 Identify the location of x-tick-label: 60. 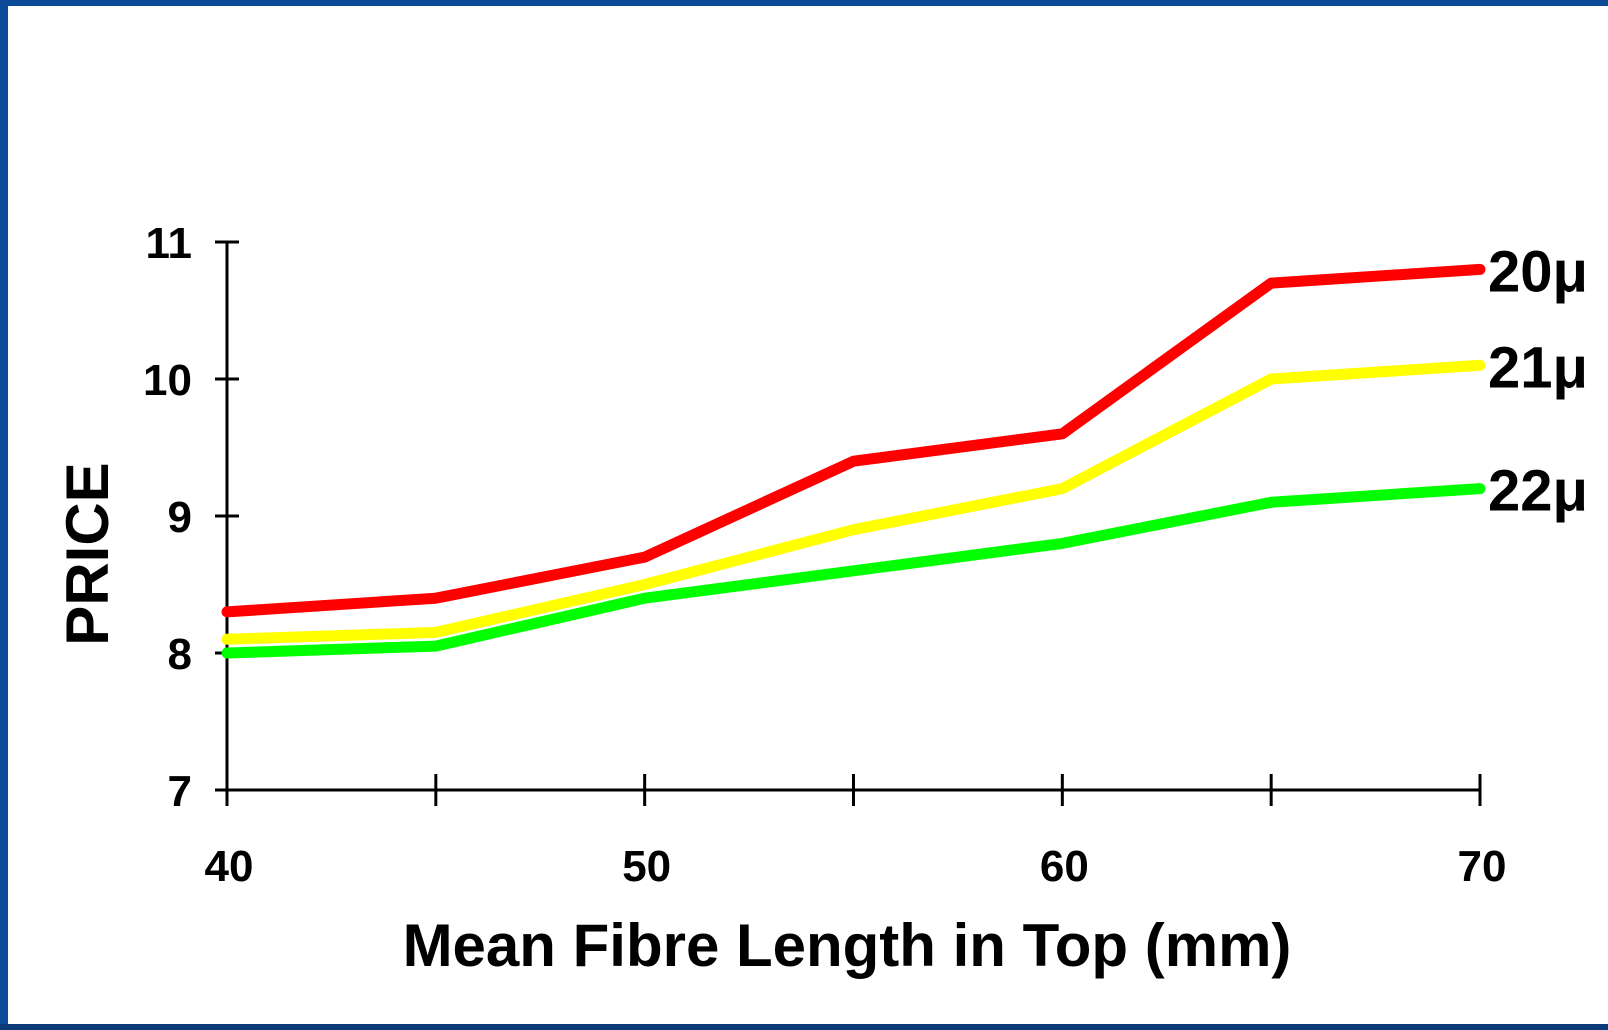
(1064, 866).